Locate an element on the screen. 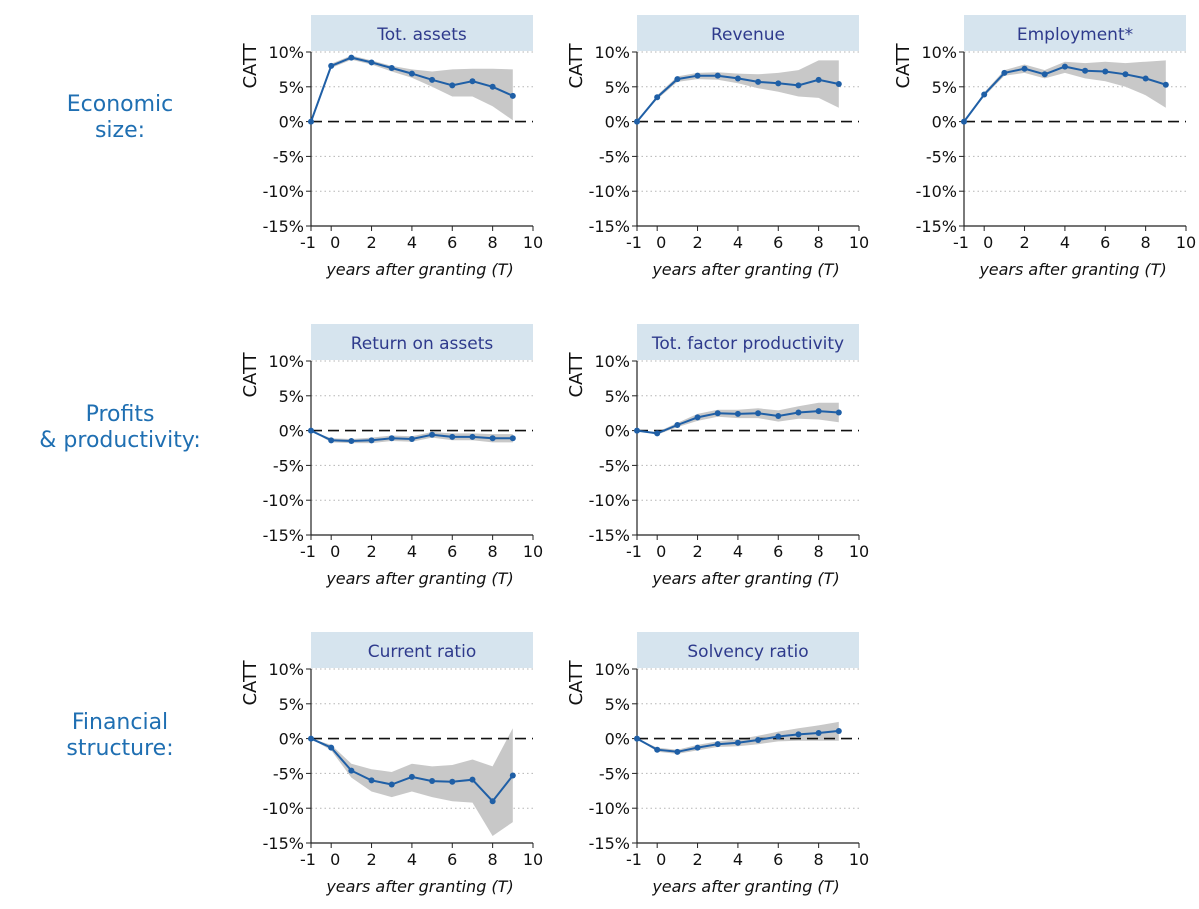 The height and width of the screenshot is (909, 1199). panel-title: Current ratio is located at coordinates (422, 652).